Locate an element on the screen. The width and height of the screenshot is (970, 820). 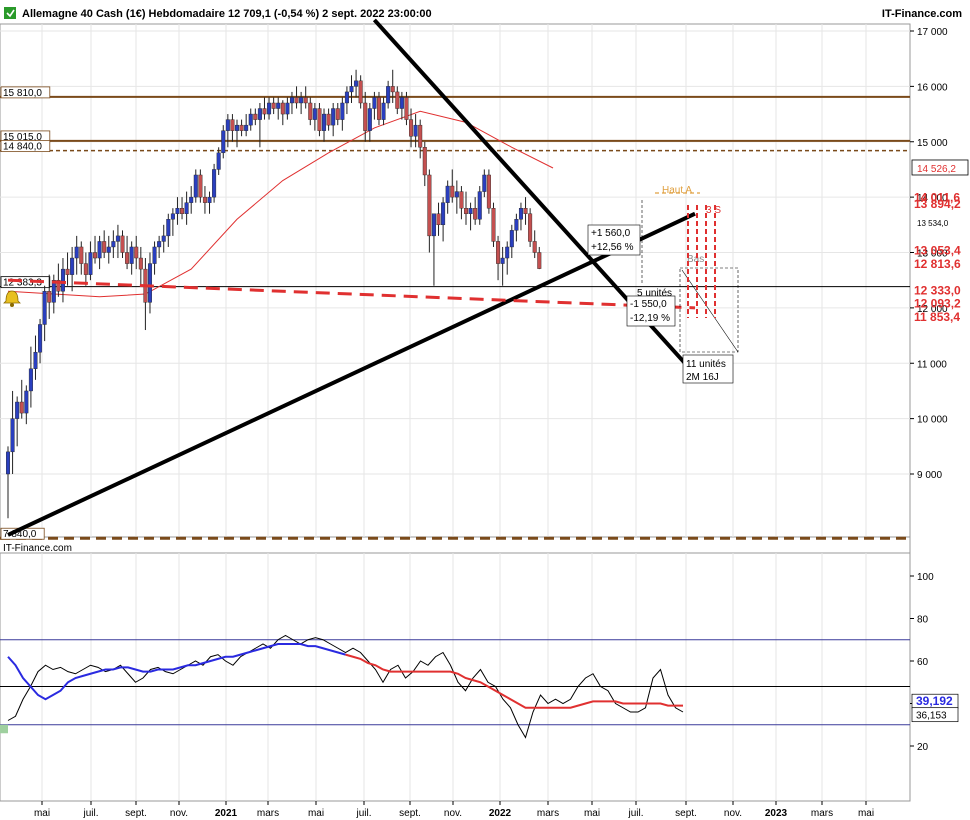
alert-icon is located at coordinates (10, 13).